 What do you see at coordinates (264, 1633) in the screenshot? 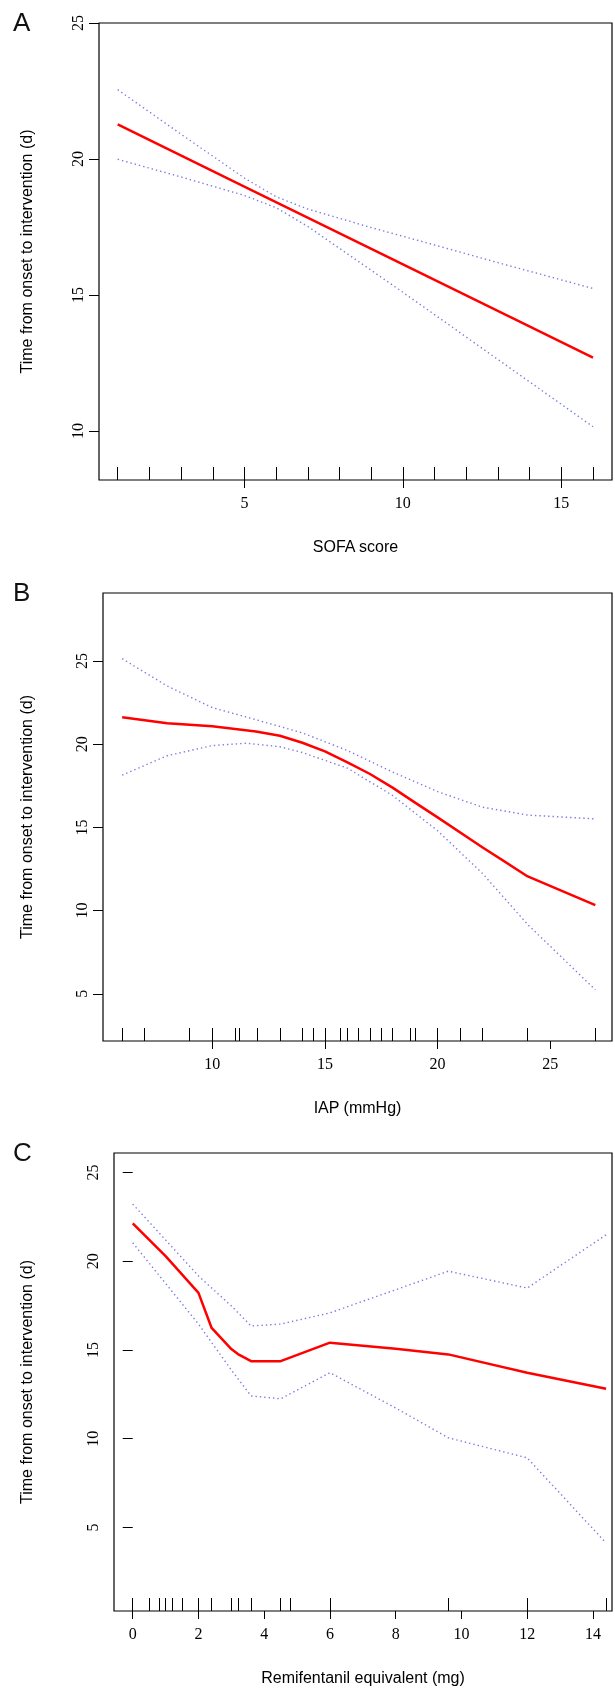
I see `x-tick-label: 4` at bounding box center [264, 1633].